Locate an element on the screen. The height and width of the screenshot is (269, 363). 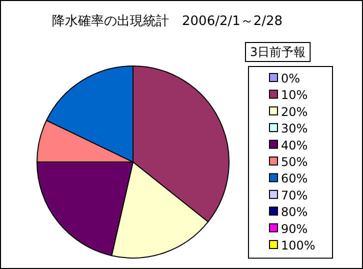
legend-label: 90% is located at coordinates (294, 229).